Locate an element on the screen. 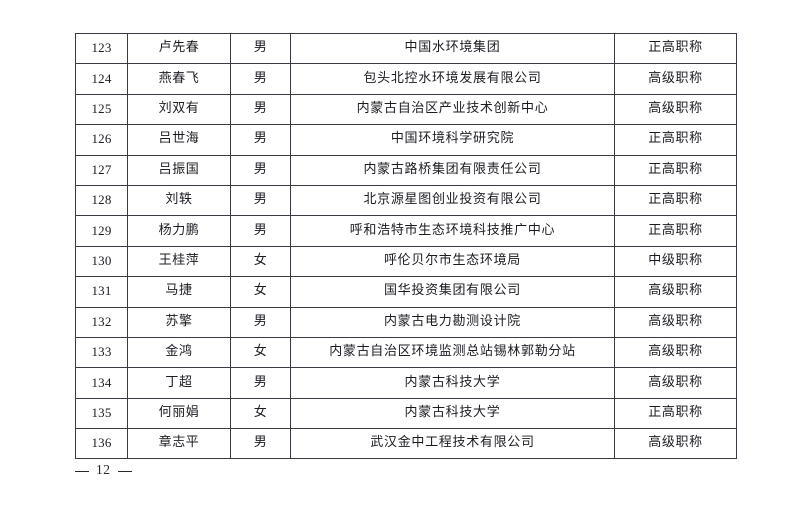  cell-person-name: 金鸿 is located at coordinates (179, 352).